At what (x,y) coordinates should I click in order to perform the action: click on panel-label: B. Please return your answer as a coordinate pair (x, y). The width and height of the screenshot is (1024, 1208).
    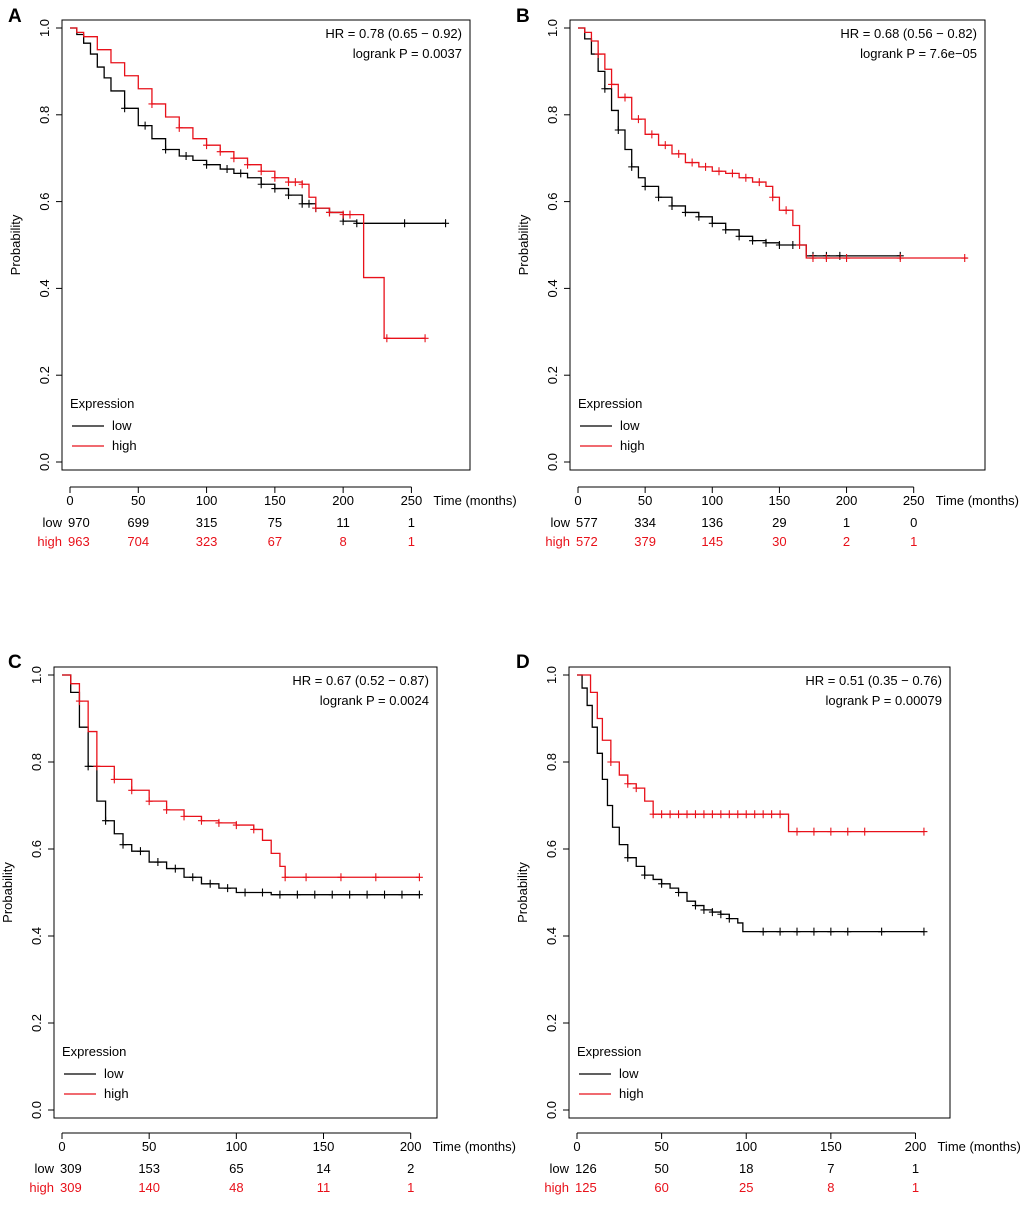
    Looking at the image, I should click on (523, 16).